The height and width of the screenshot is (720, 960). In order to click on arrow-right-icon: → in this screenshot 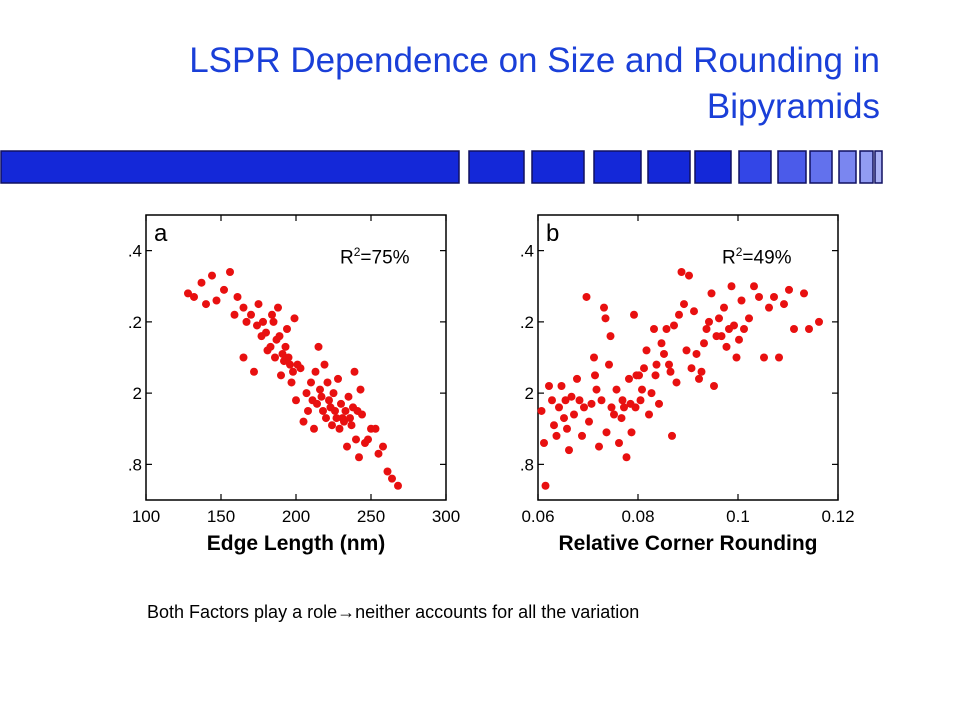, I will do `click(346, 612)`.